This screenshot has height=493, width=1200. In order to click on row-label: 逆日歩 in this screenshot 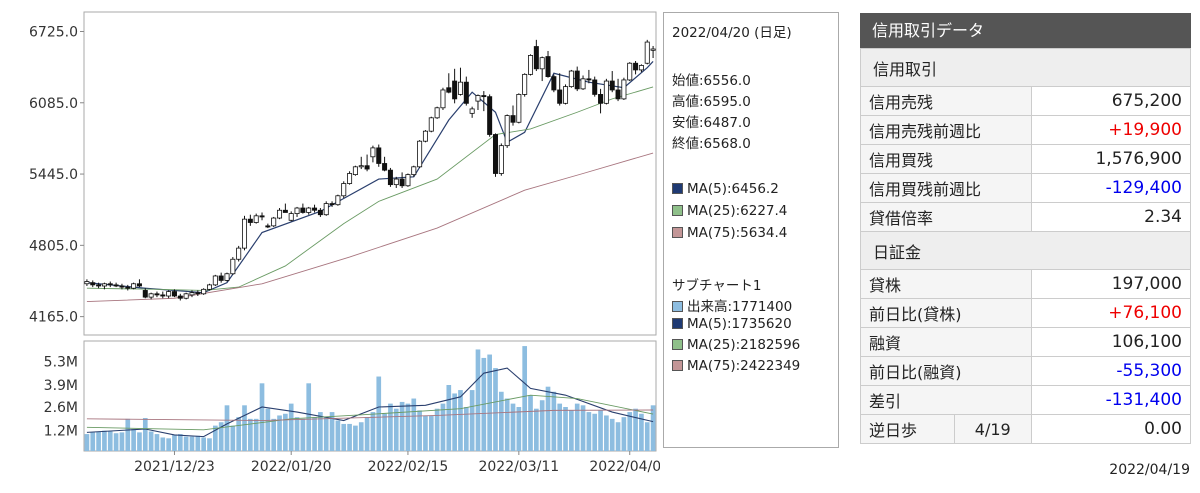, I will do `click(907, 429)`.